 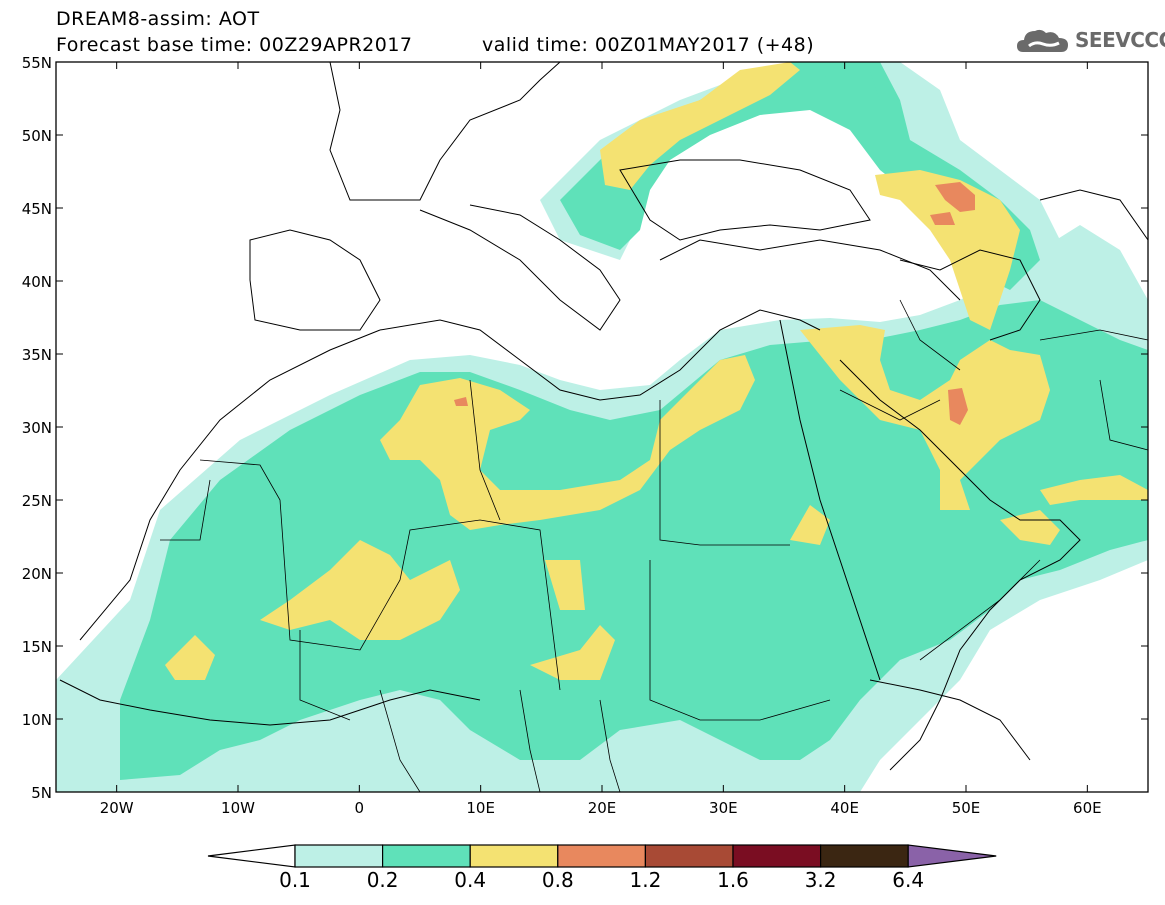 What do you see at coordinates (733, 880) in the screenshot?
I see `colorbar-label: 1.6` at bounding box center [733, 880].